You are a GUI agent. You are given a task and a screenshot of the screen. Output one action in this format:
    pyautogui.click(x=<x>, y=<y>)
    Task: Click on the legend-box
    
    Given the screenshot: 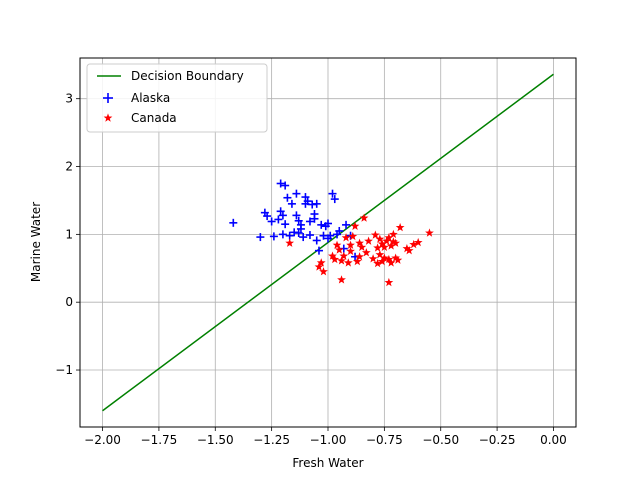 What is the action you would take?
    pyautogui.click(x=177, y=98)
    